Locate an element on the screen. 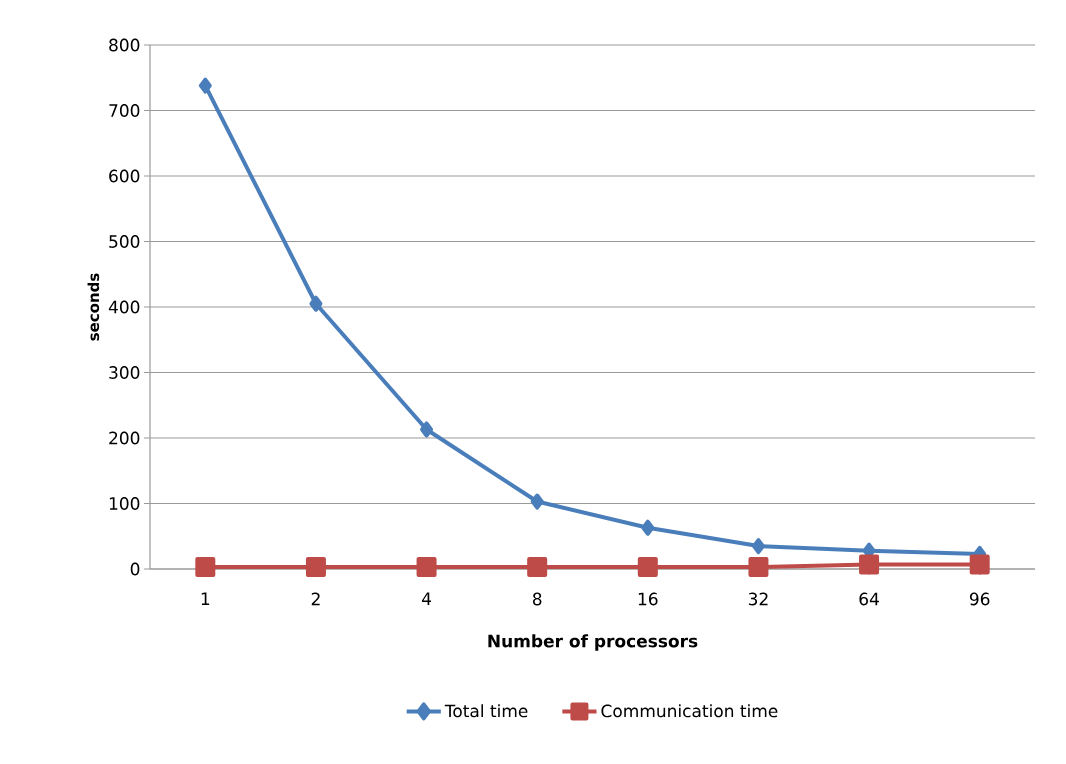  y-tick-label: 600 is located at coordinates (124, 176).